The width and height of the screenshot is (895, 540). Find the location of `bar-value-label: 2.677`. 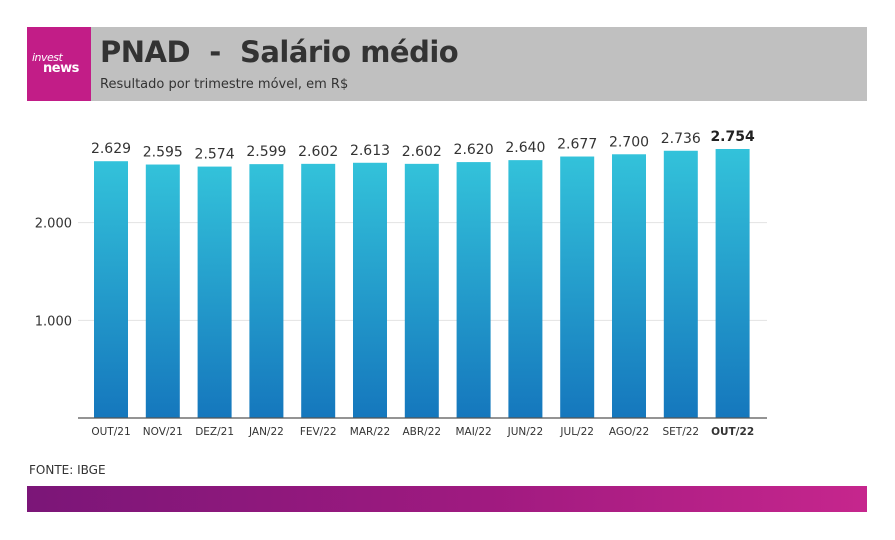

bar-value-label: 2.677 is located at coordinates (577, 145).